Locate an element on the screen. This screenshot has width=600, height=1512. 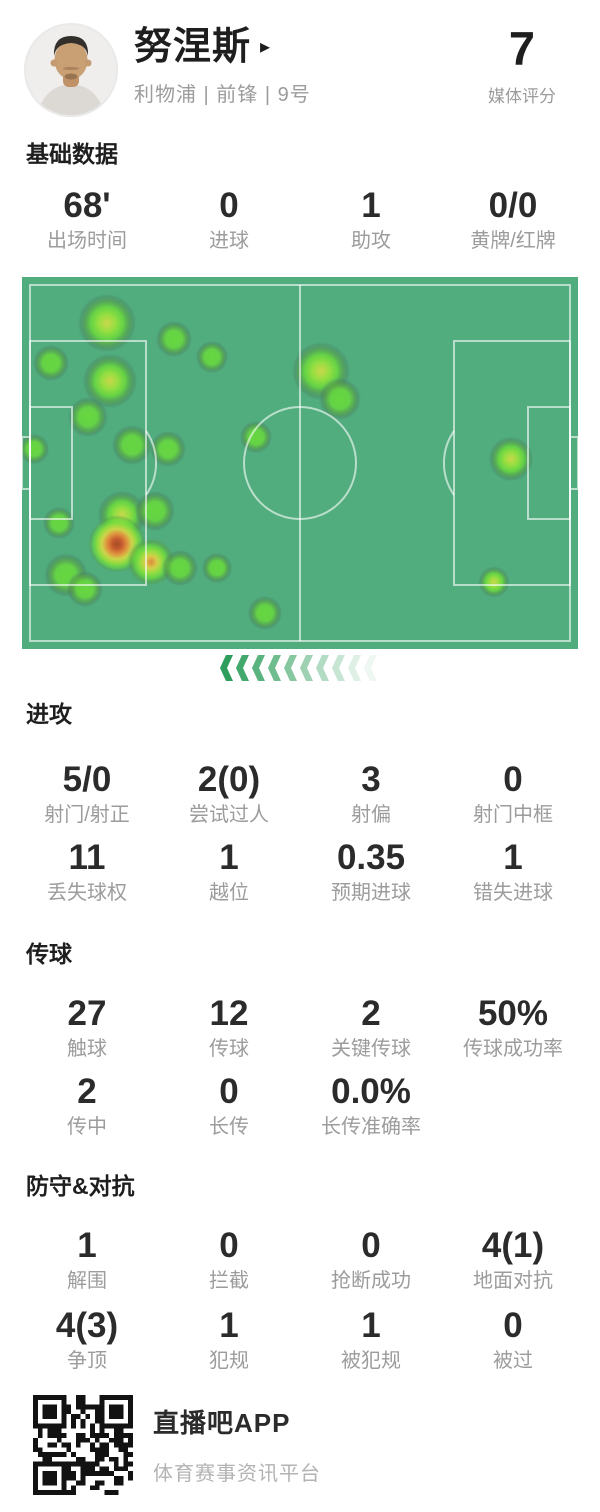
stat-label: 长传准确率 is located at coordinates (371, 1127).